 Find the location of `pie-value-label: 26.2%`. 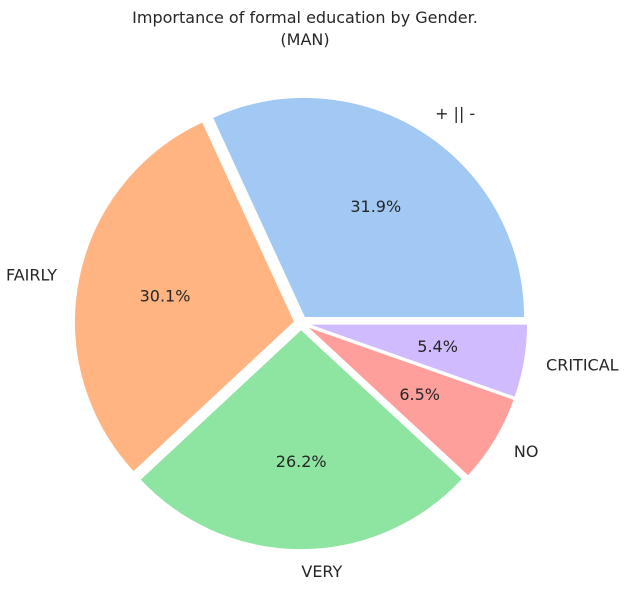

pie-value-label: 26.2% is located at coordinates (301, 461).